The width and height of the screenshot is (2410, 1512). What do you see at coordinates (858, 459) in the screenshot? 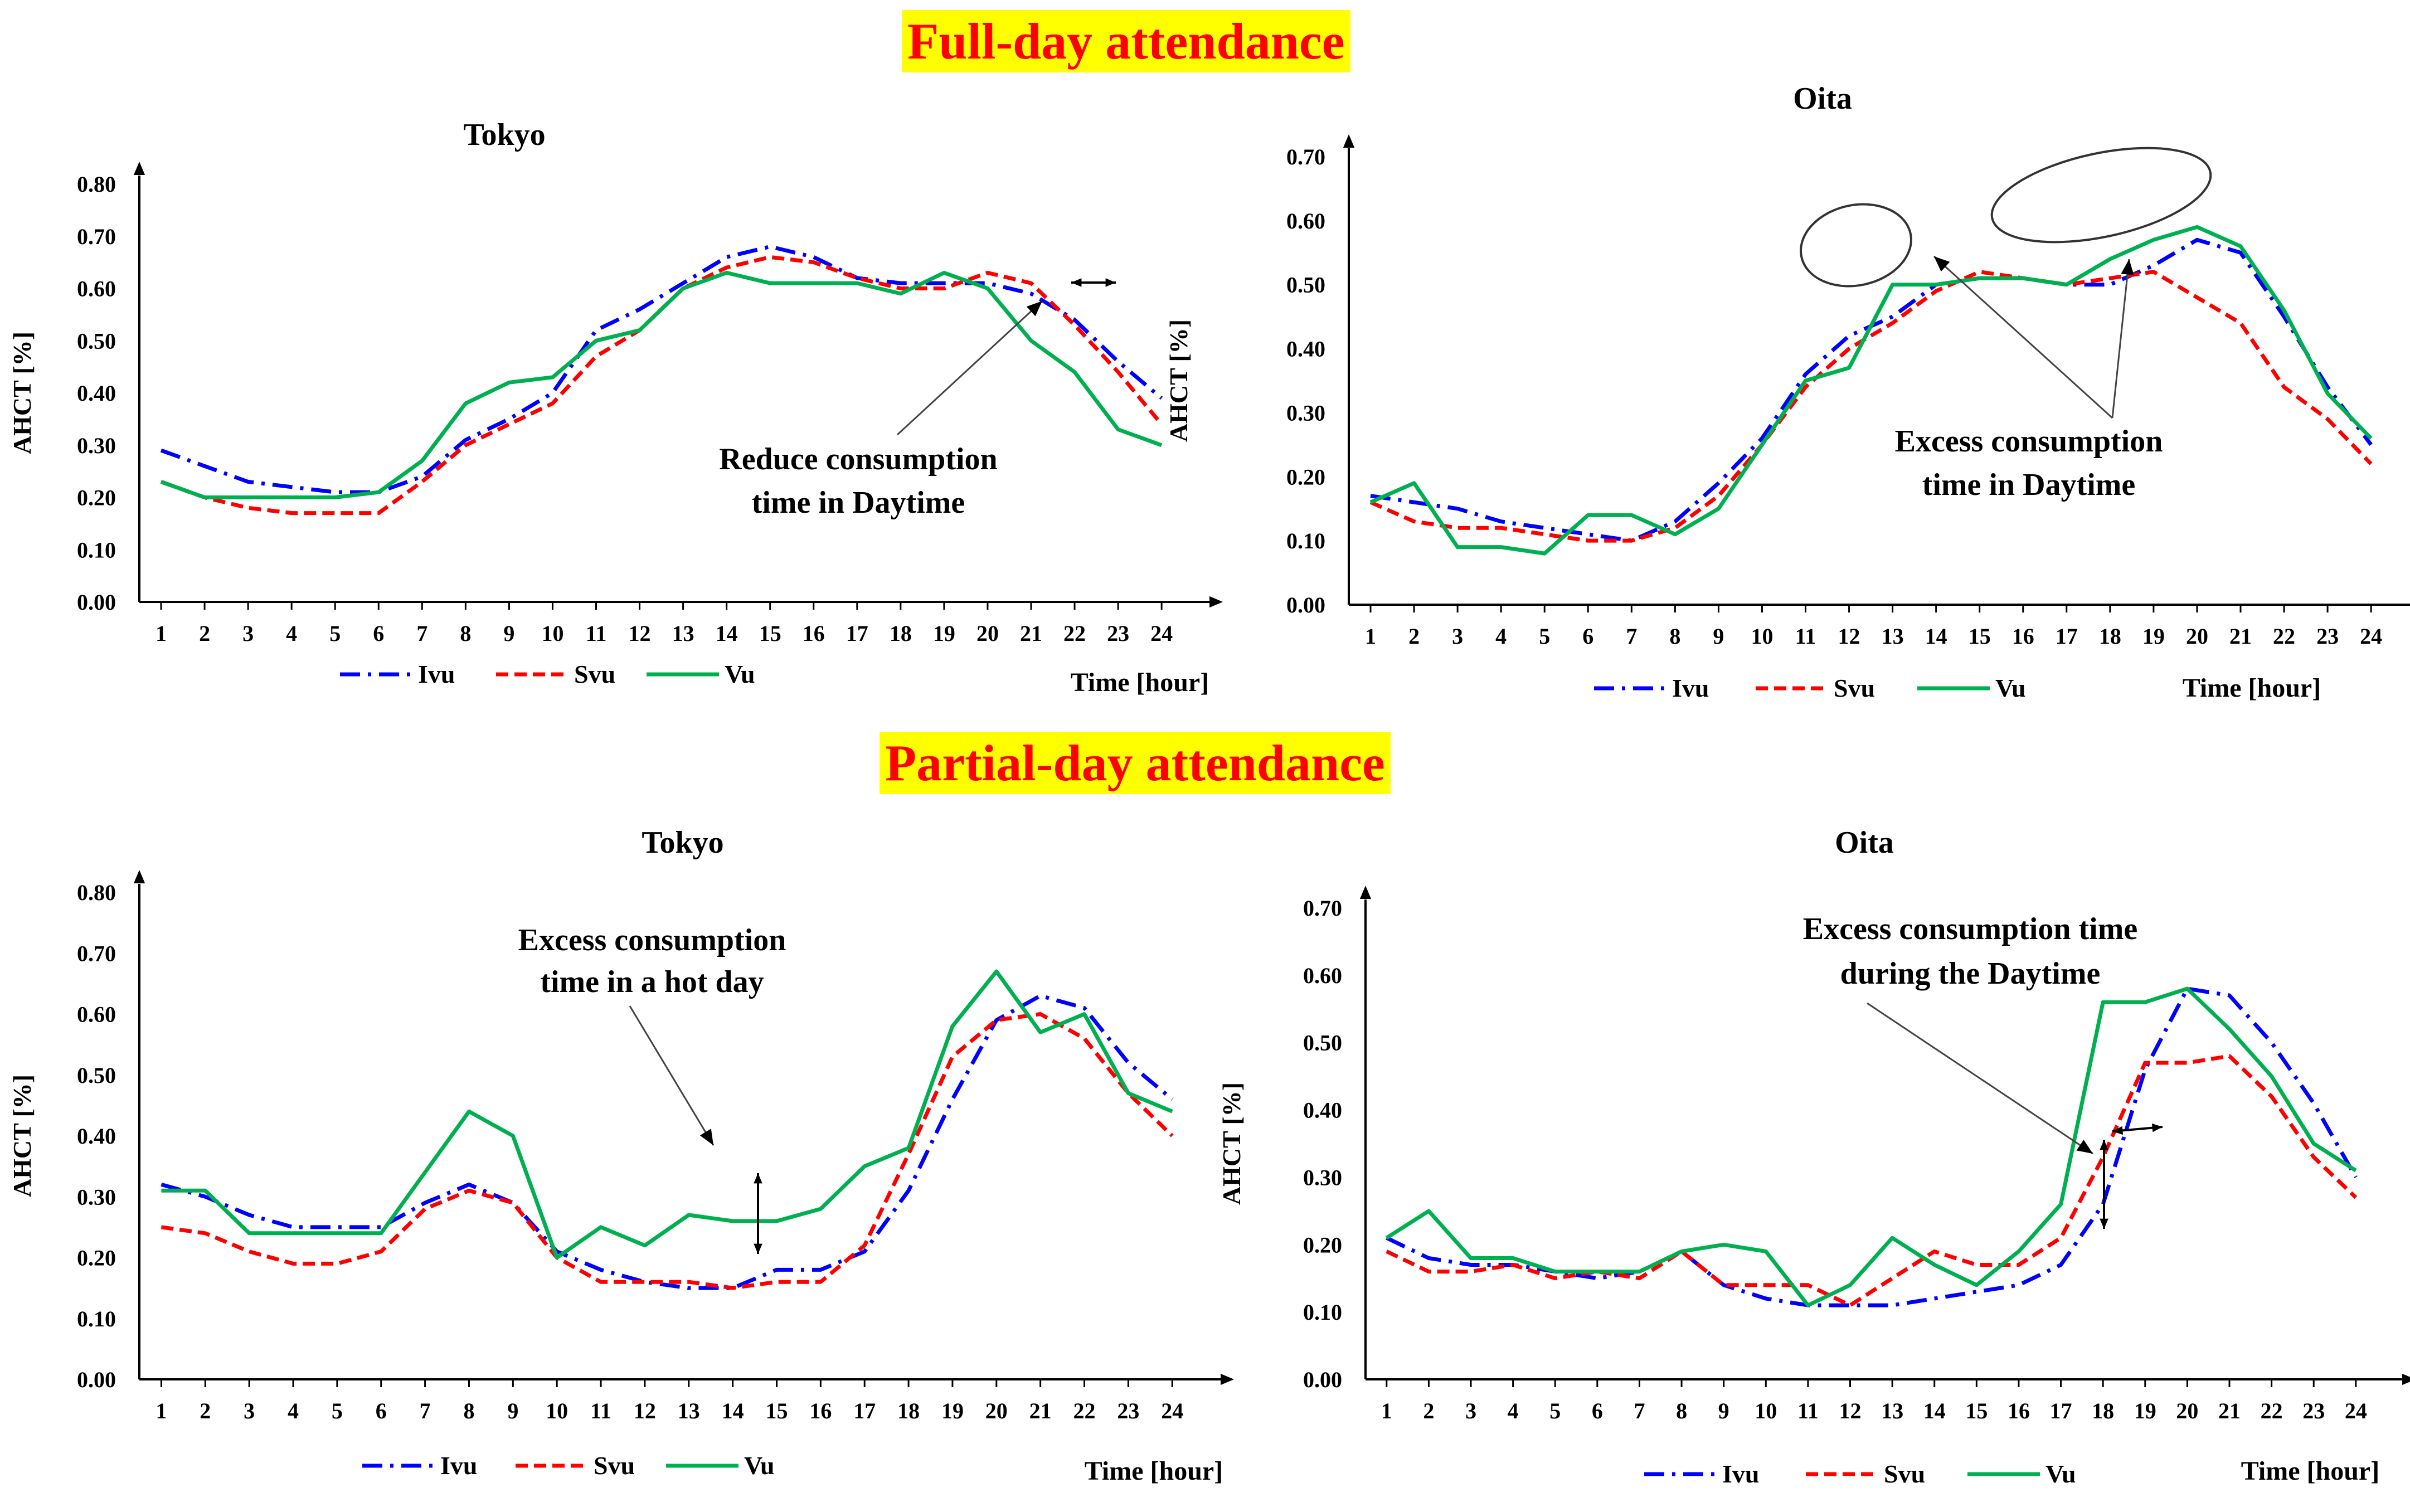
I see `annotation-text-line1: Reduce consumption` at bounding box center [858, 459].